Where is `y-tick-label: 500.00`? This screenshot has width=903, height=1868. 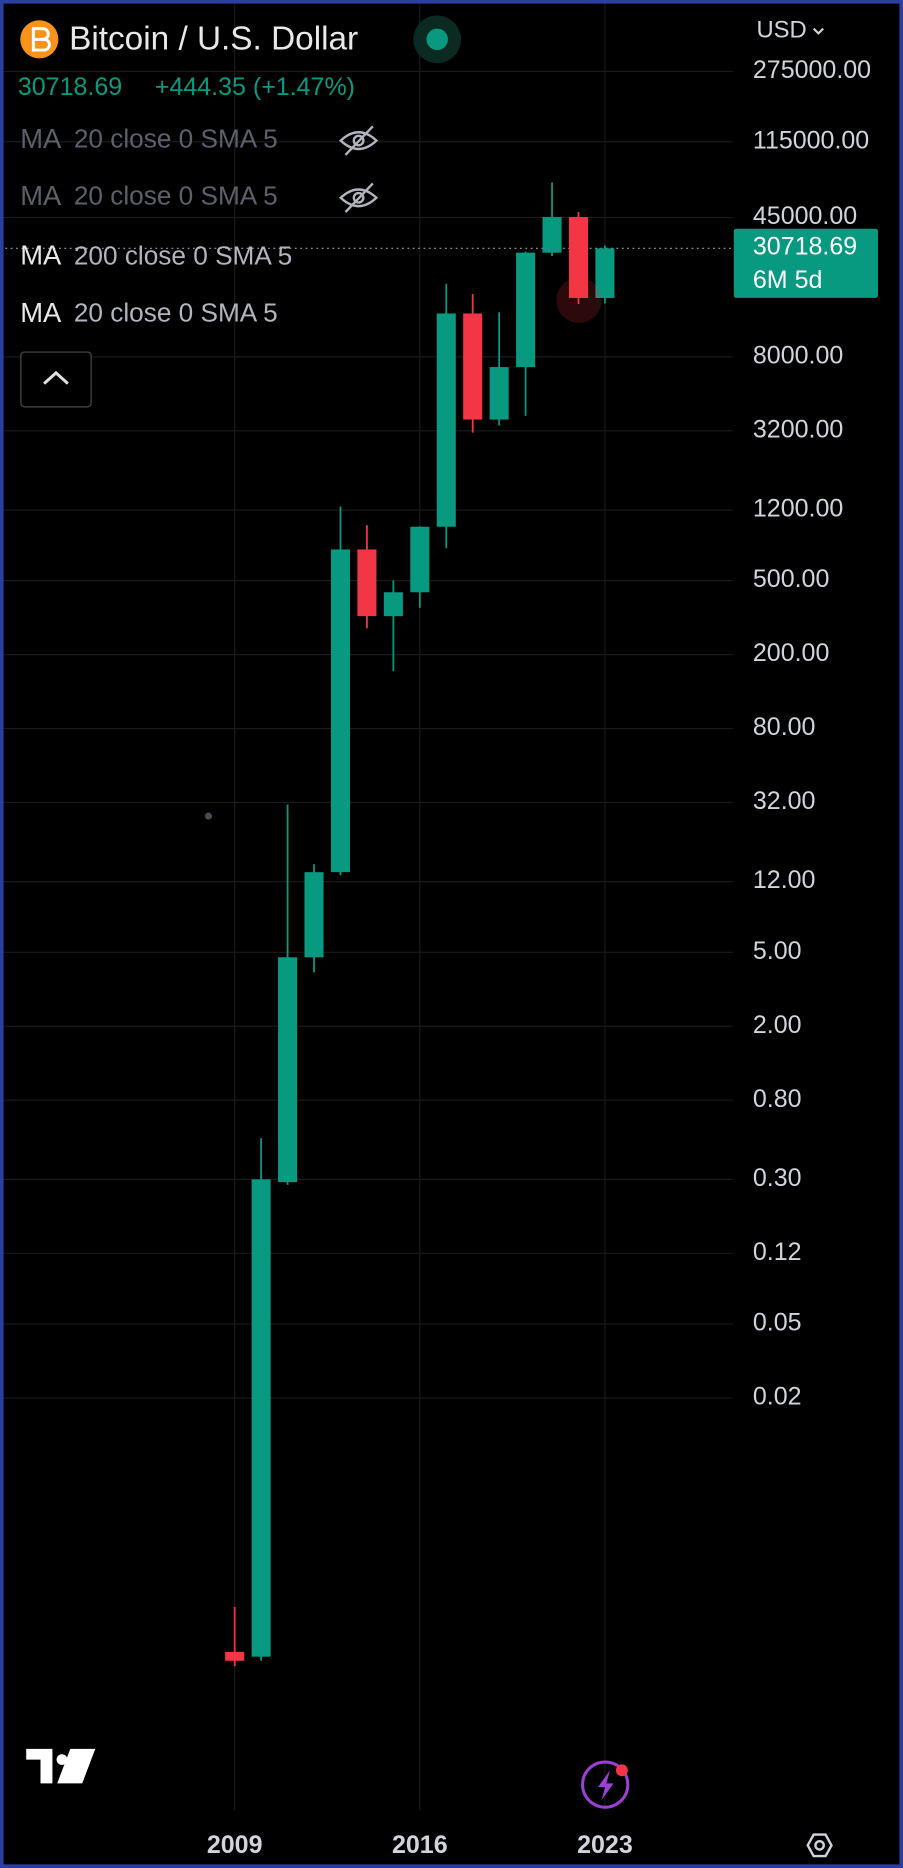 y-tick-label: 500.00 is located at coordinates (791, 579).